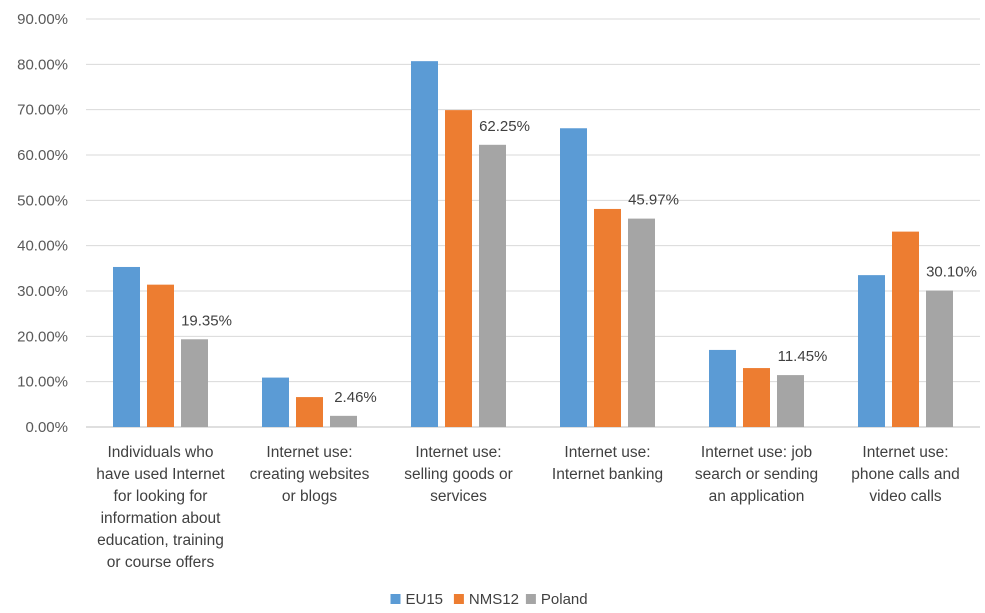 The width and height of the screenshot is (985, 613). What do you see at coordinates (494, 599) in the screenshot?
I see `legend-label-nms12: NMS12` at bounding box center [494, 599].